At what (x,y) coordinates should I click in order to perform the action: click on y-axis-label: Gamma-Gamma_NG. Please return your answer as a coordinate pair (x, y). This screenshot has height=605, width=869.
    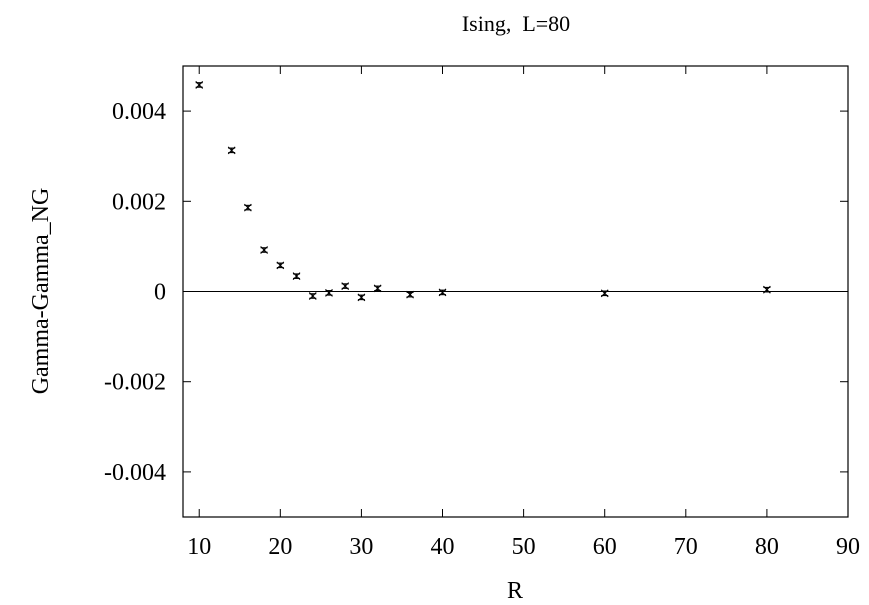
    Looking at the image, I should click on (41, 291).